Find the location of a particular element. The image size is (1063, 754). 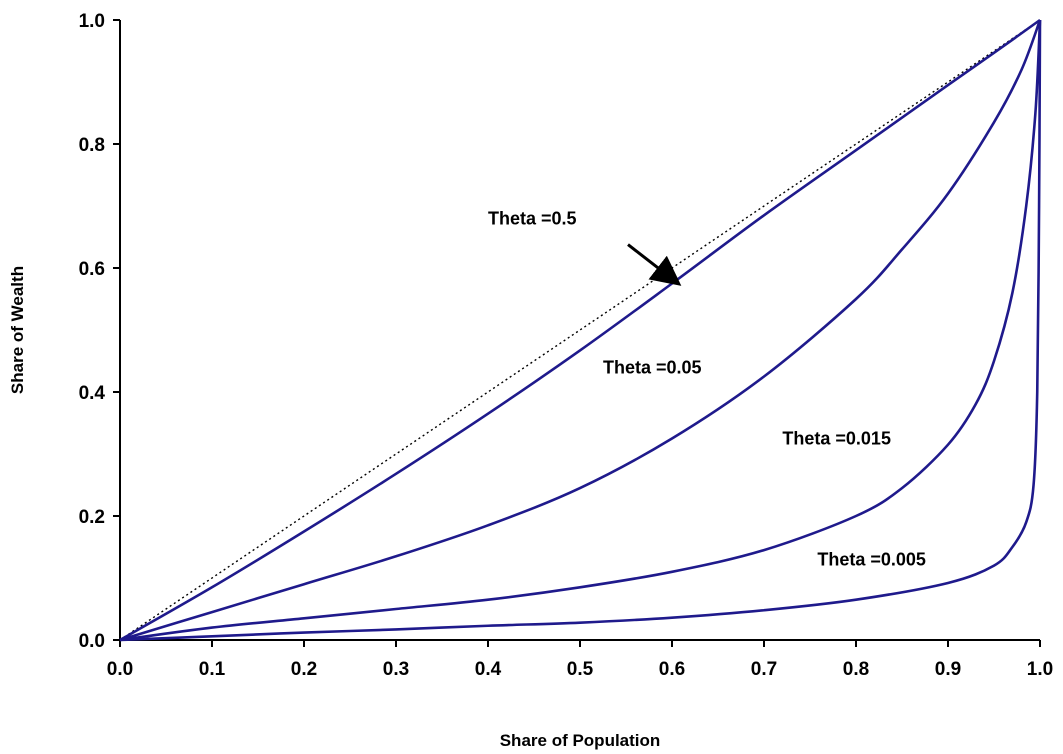

x-tick-label: 0.9 is located at coordinates (948, 669).